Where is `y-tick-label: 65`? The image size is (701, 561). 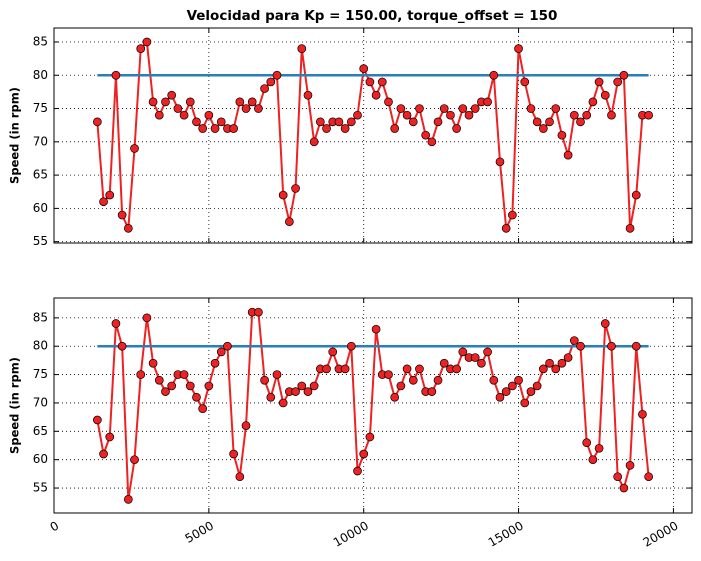 y-tick-label: 65 is located at coordinates (40, 431).